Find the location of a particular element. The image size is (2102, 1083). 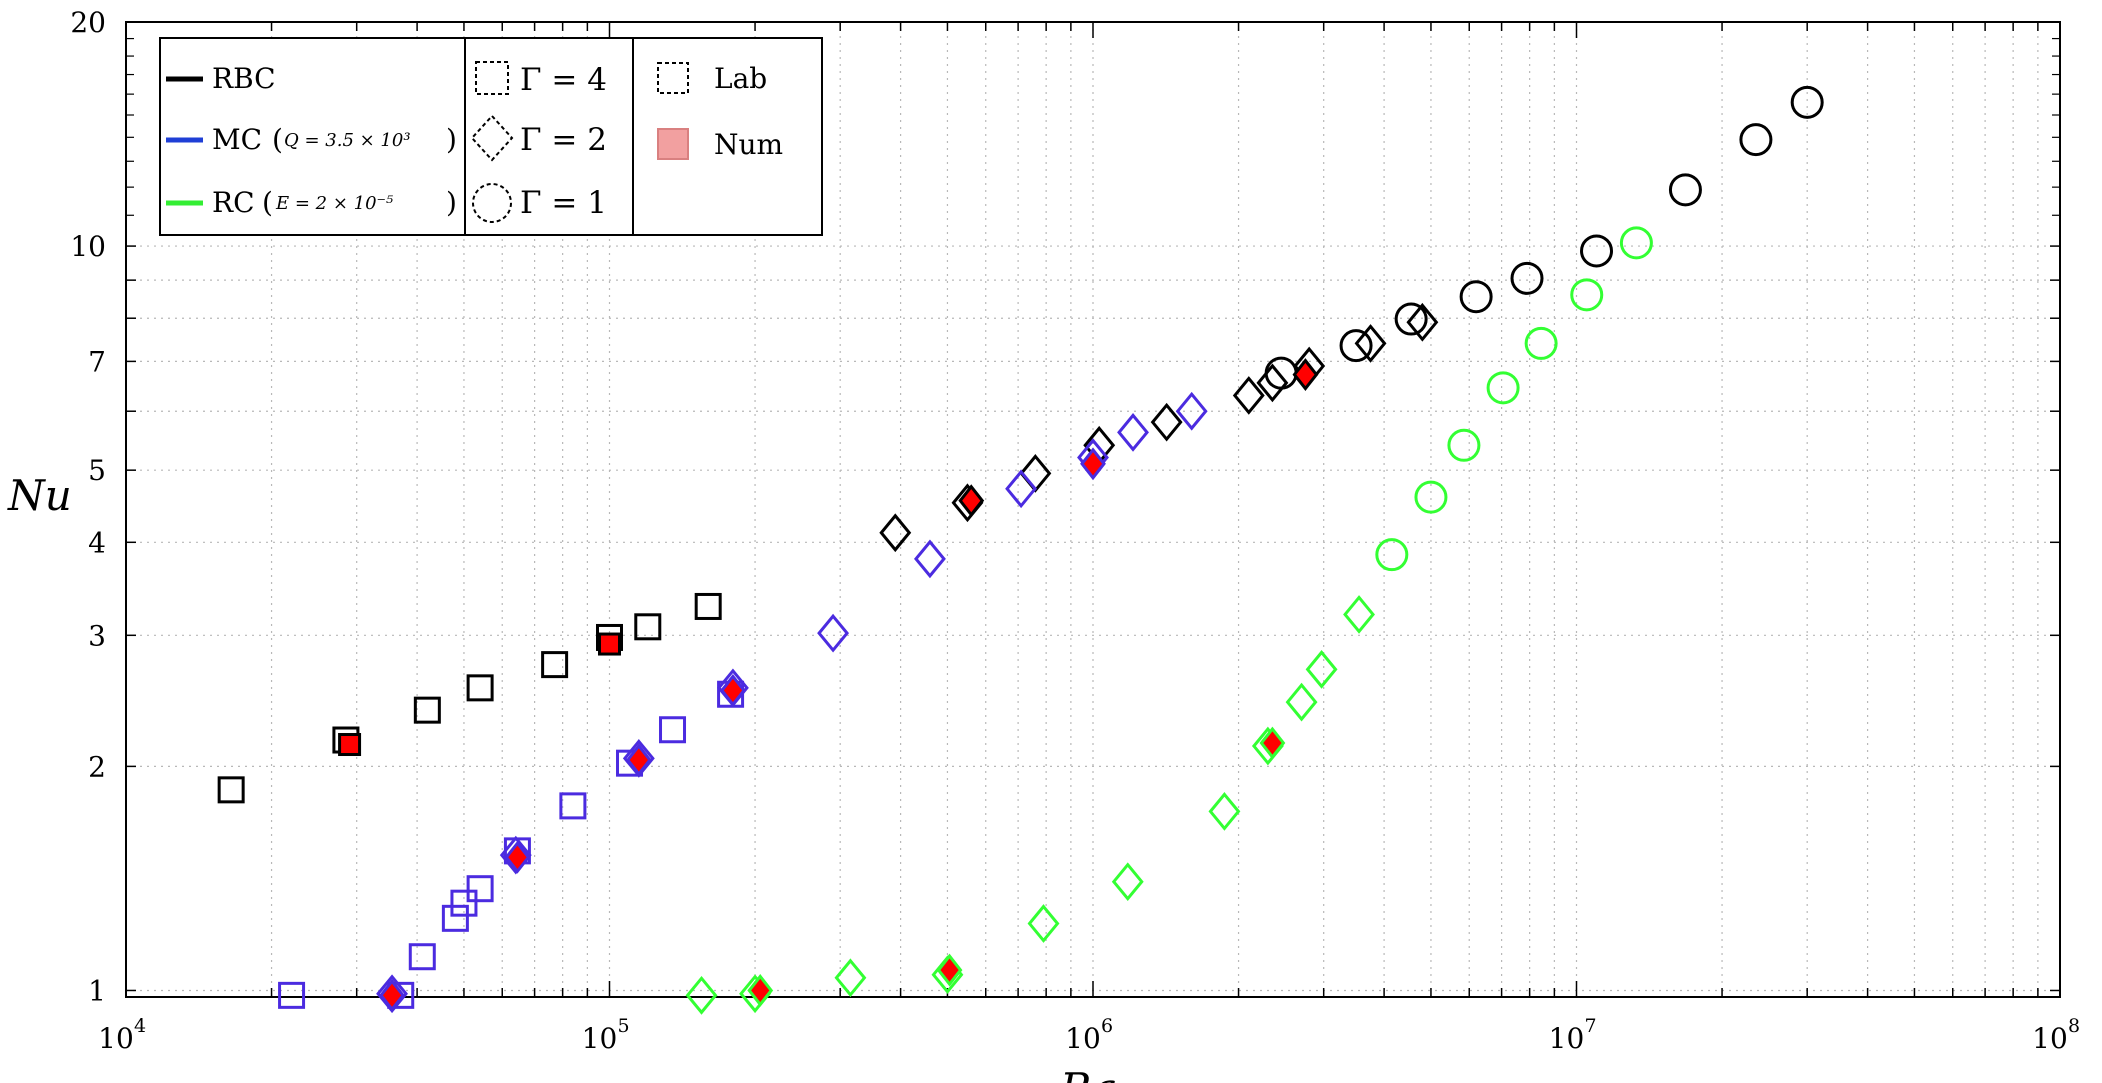

y-tick-label: 2 is located at coordinates (97, 766).